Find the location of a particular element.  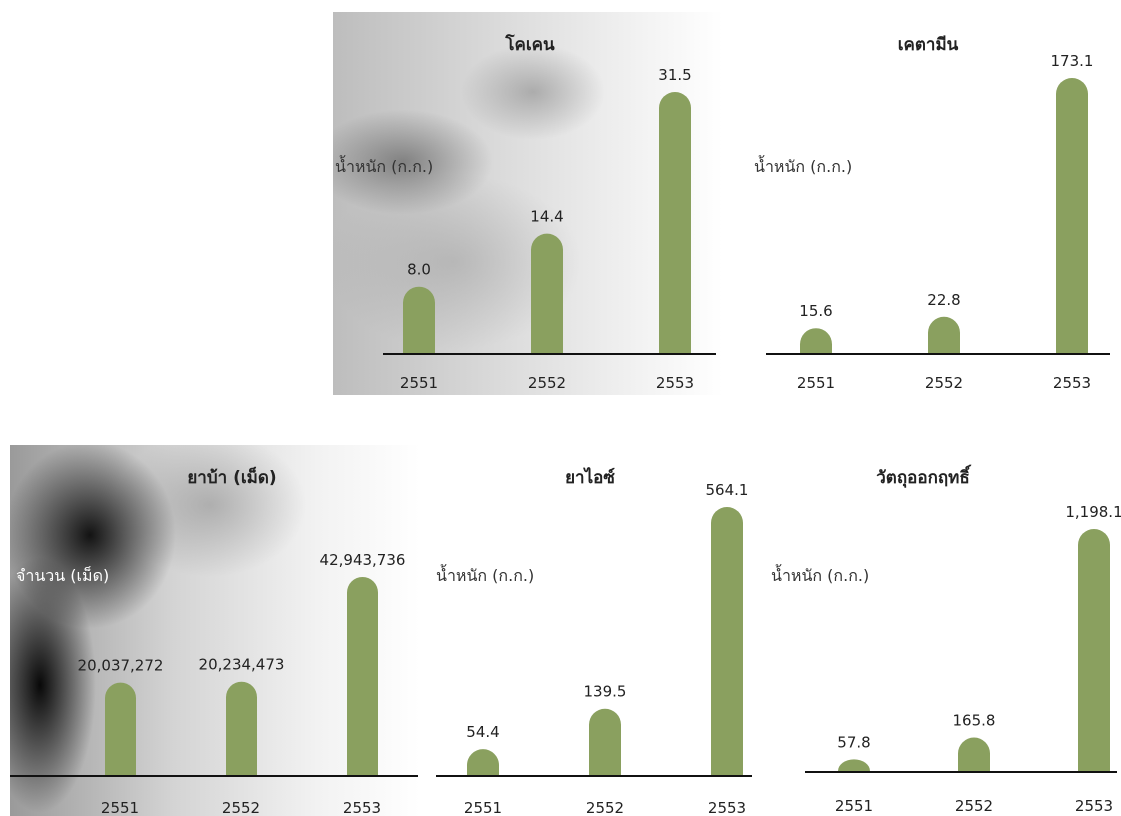

bars-group: 57.8 165.8 1,198.1 is located at coordinates (979, 637).